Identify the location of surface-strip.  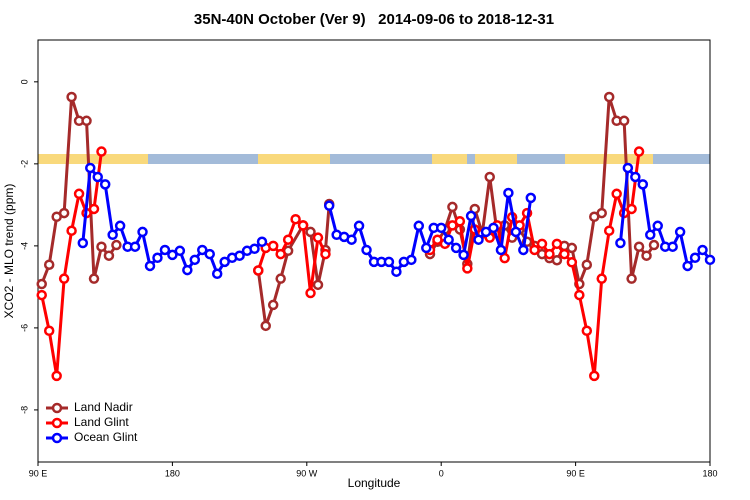
(374, 159).